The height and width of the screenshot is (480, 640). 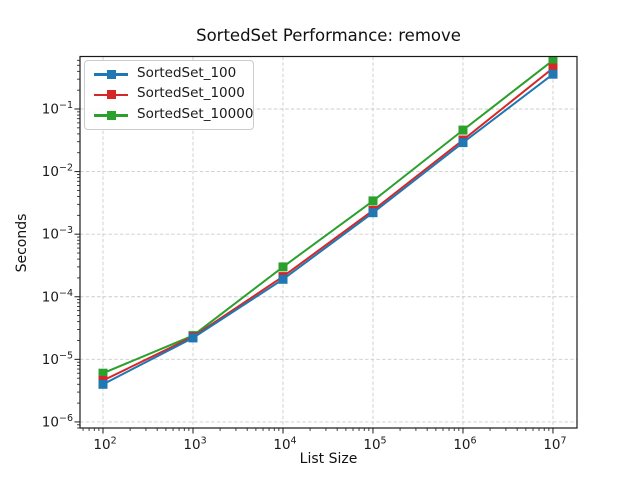 What do you see at coordinates (328, 35) in the screenshot?
I see `chart-title: SortedSet Performance: remove` at bounding box center [328, 35].